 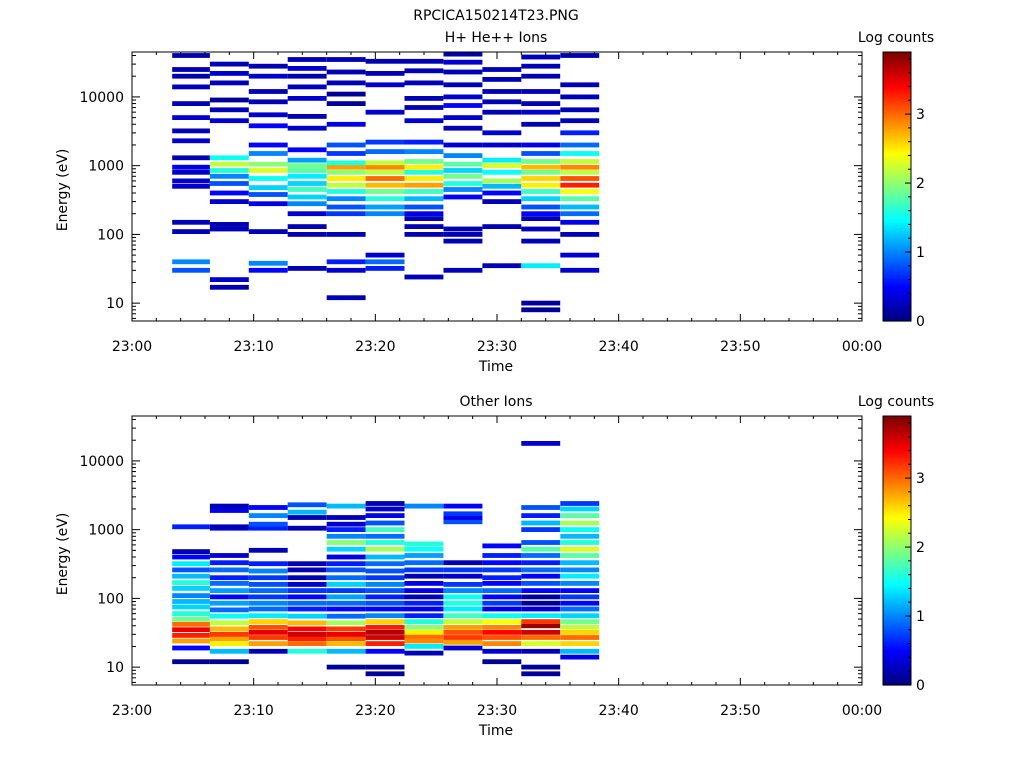 I want to click on x-tick-label: 23:40, so click(x=618, y=711).